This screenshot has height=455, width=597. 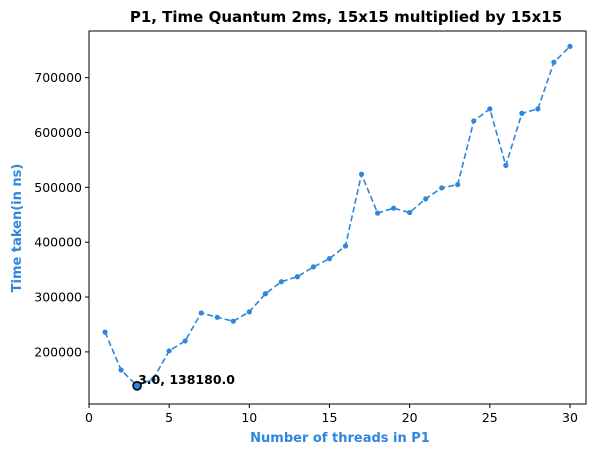 What do you see at coordinates (330, 417) in the screenshot?
I see `x-tick-label: 15` at bounding box center [330, 417].